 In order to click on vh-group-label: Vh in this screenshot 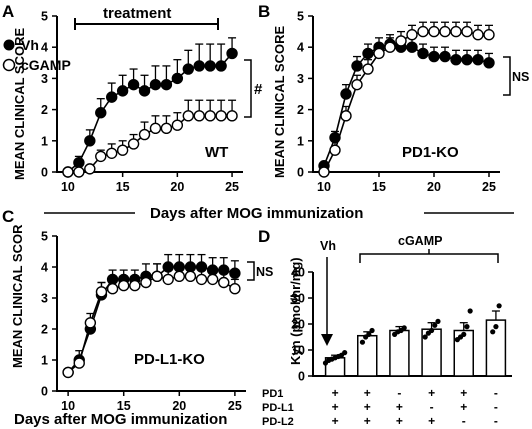, I will do `click(328, 246)`.